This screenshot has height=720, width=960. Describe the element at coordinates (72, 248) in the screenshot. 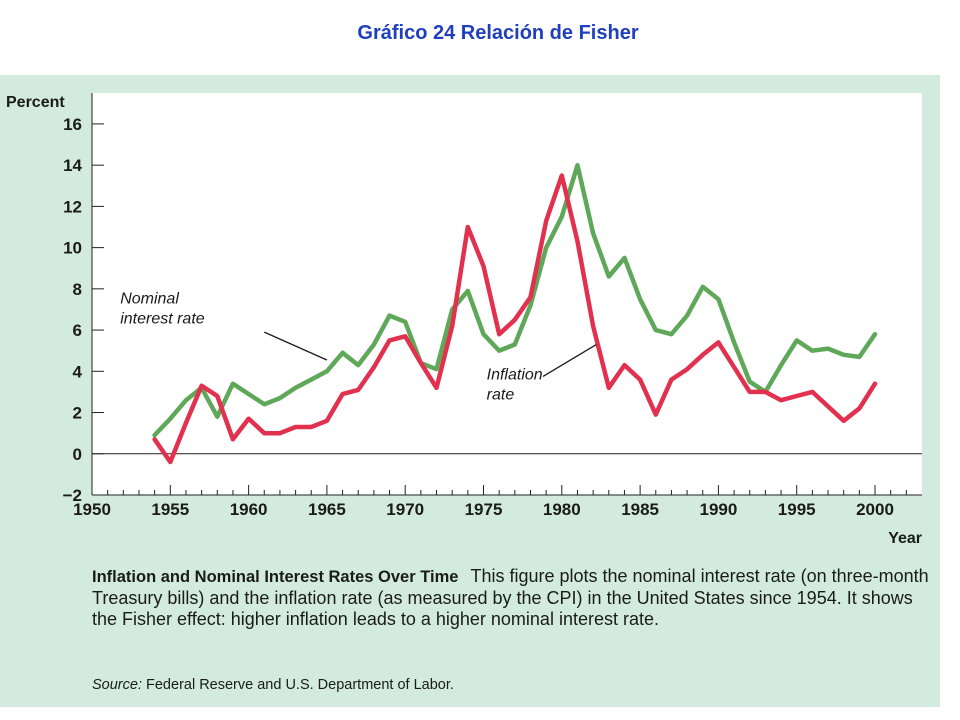

I see `y-tick-label: 10` at that location.